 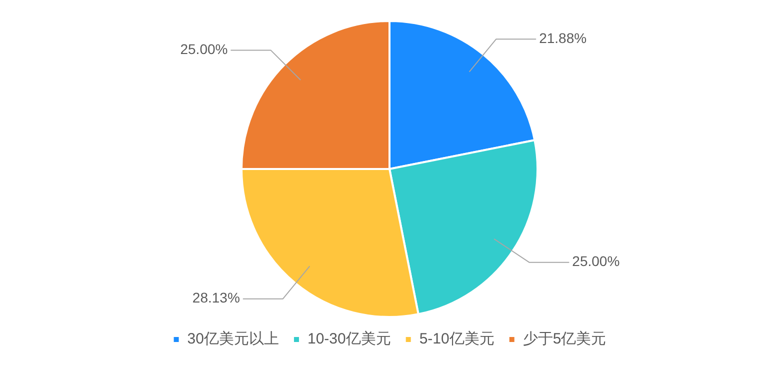 I want to click on data-label: 28.13%, so click(x=216, y=298).